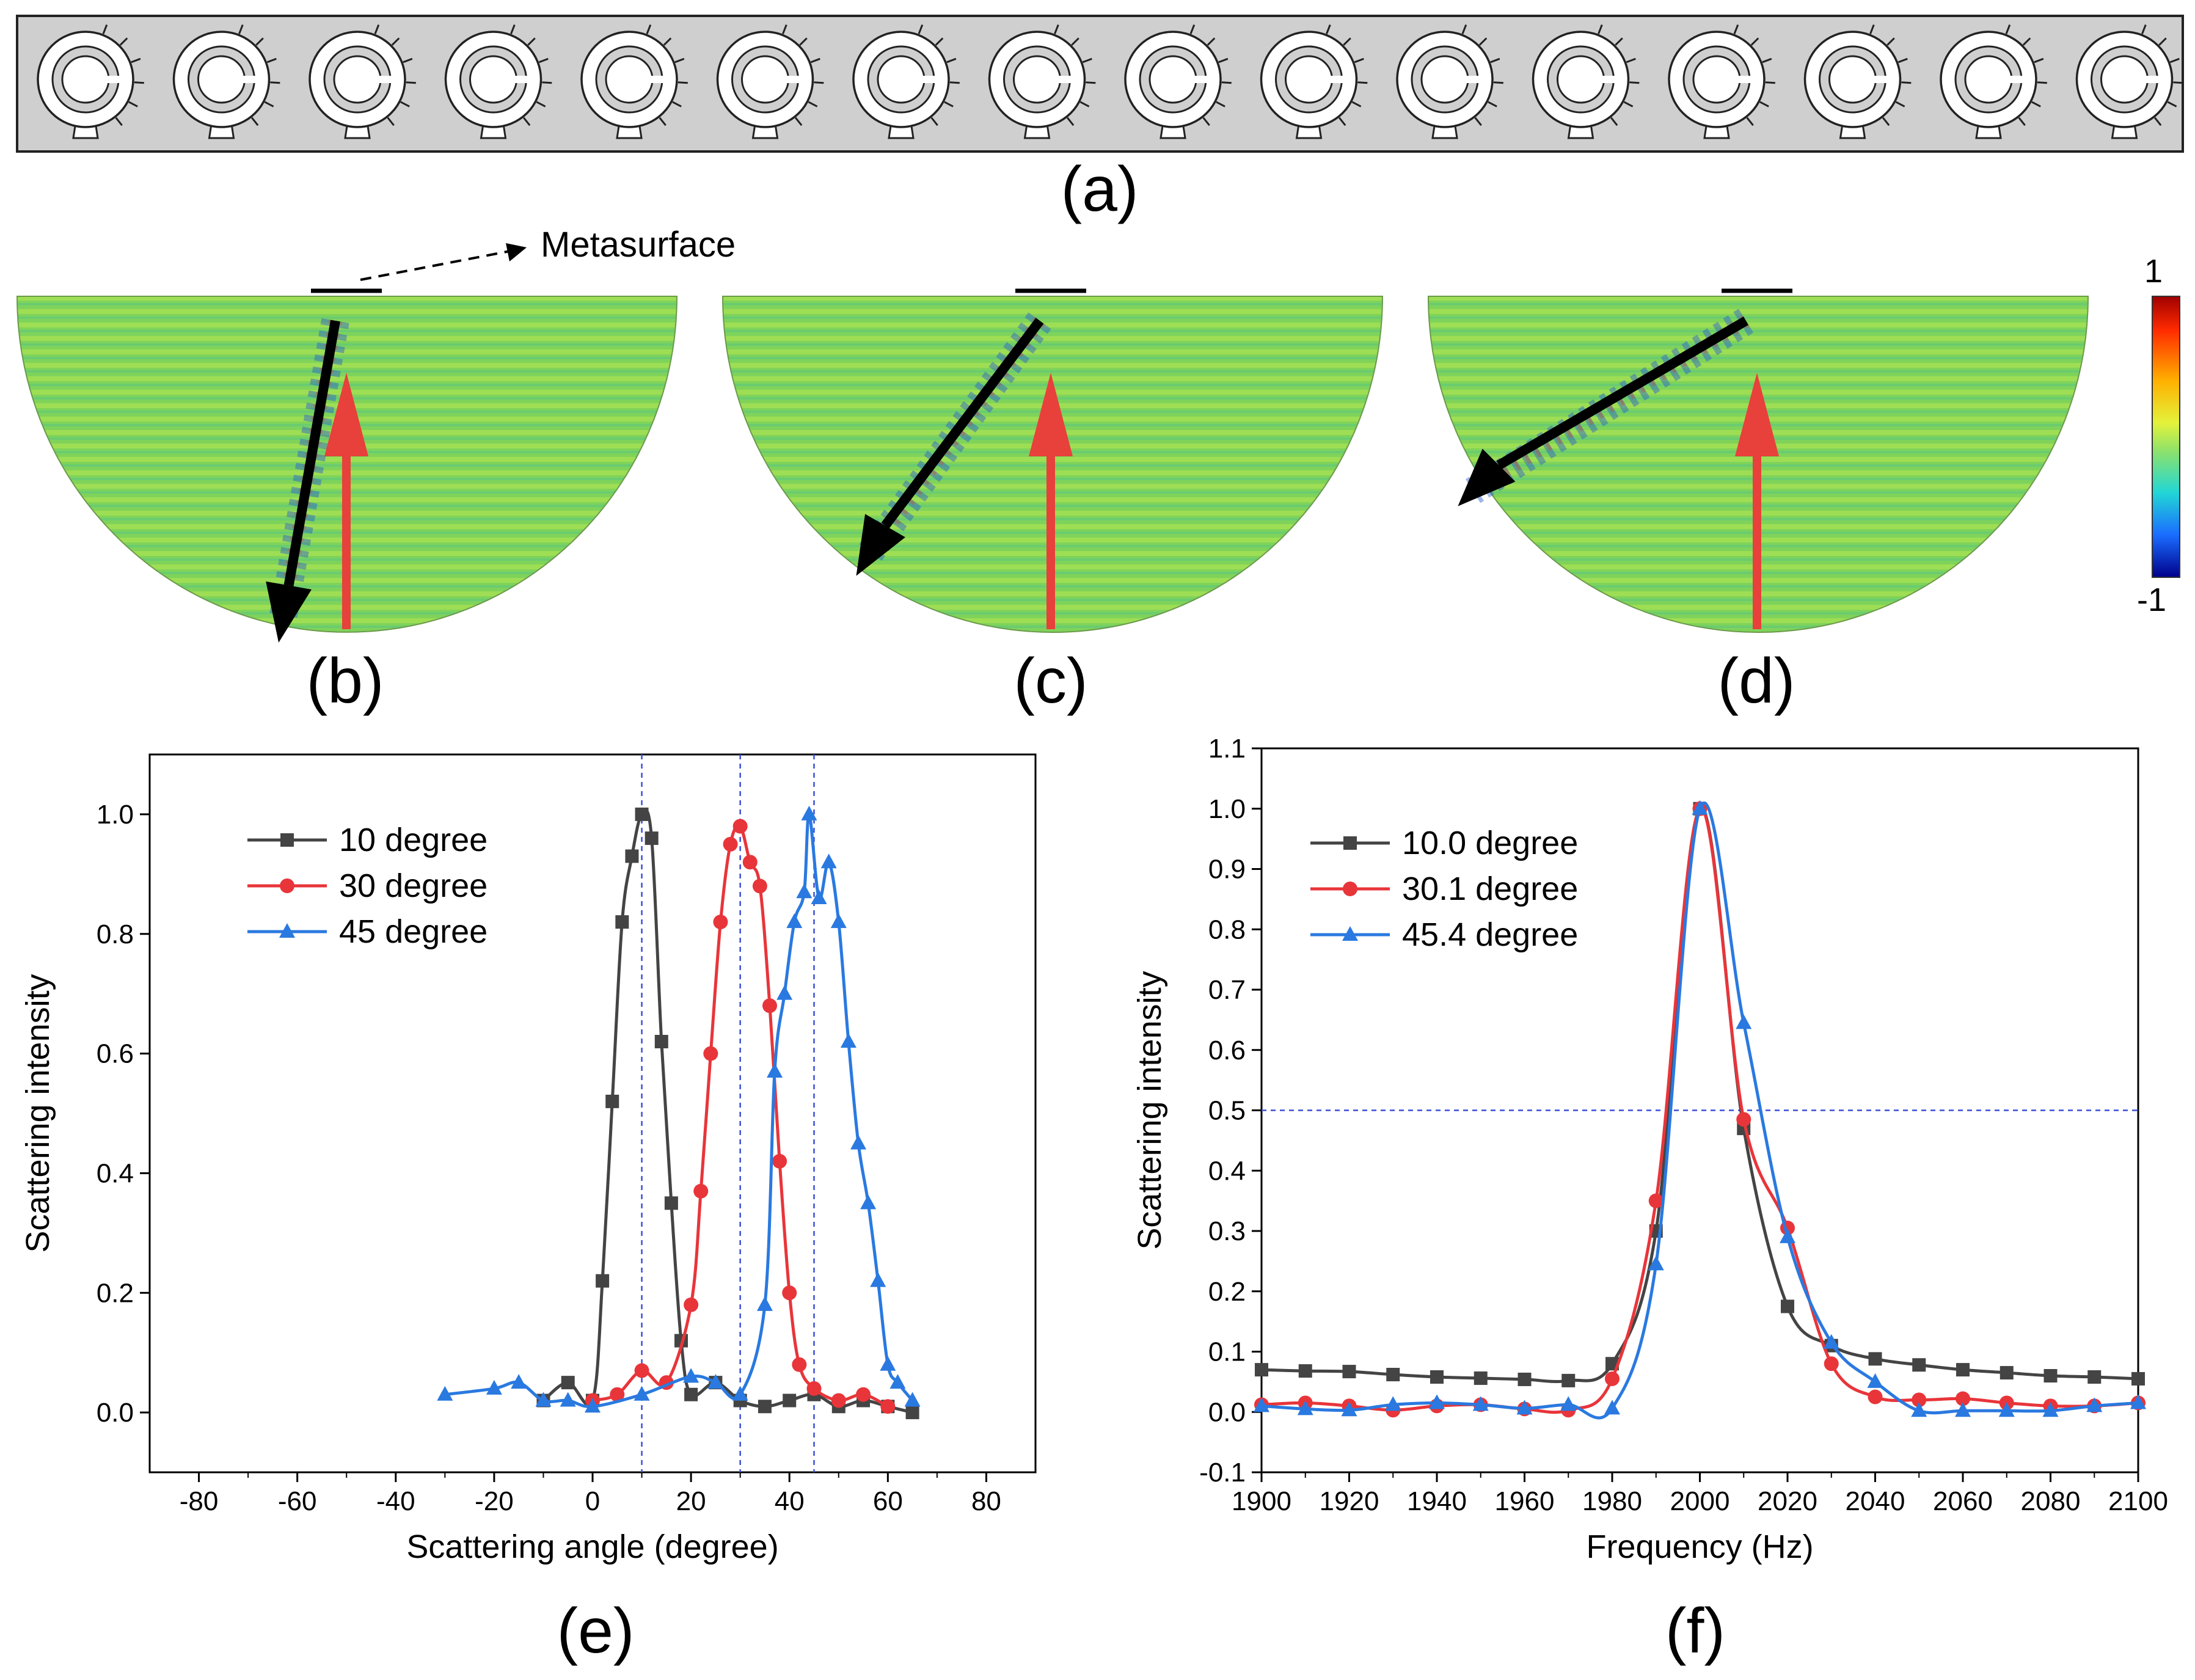 Image resolution: width=2195 pixels, height=1680 pixels. Describe the element at coordinates (1756, 681) in the screenshot. I see `panel-label-d: (d)` at that location.